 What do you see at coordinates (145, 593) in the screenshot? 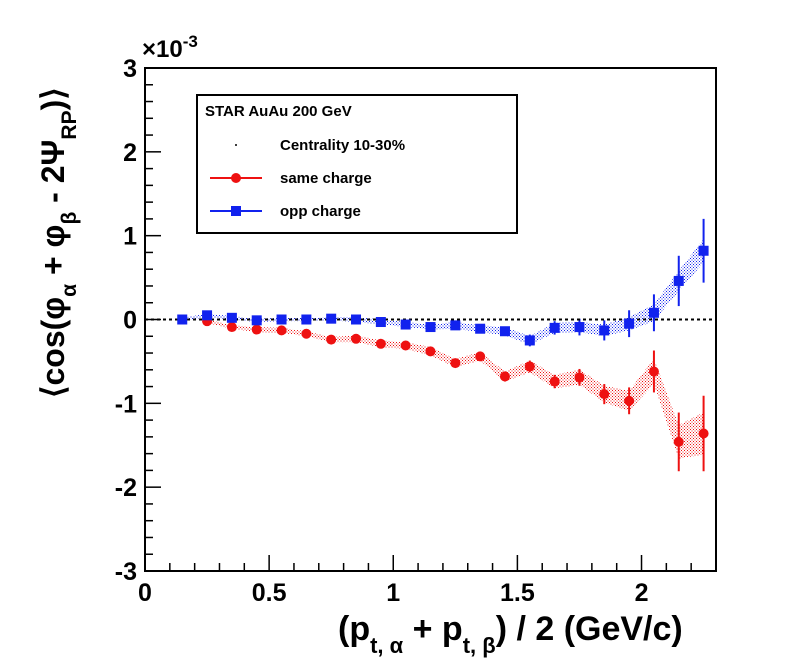
I see `x-tick-label: 0` at bounding box center [145, 593].